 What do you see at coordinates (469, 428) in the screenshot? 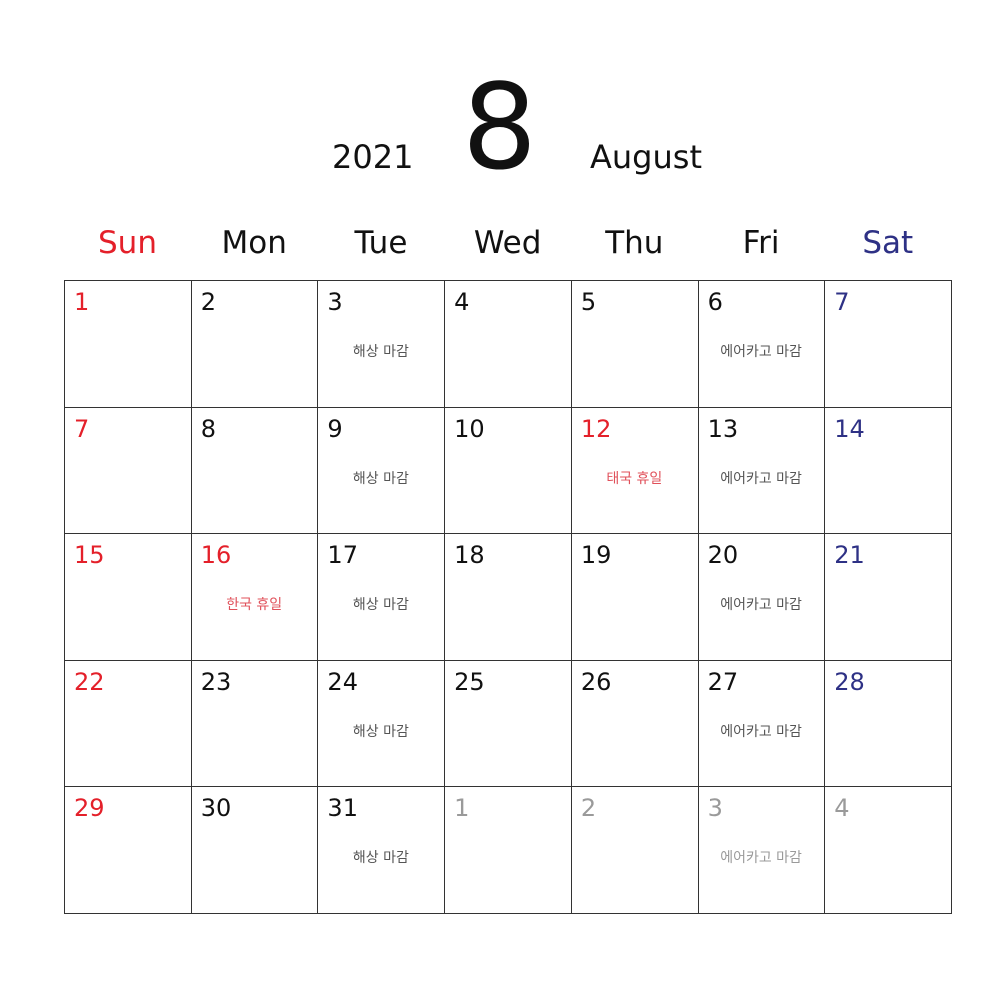
I see `day-number: 10` at bounding box center [469, 428].